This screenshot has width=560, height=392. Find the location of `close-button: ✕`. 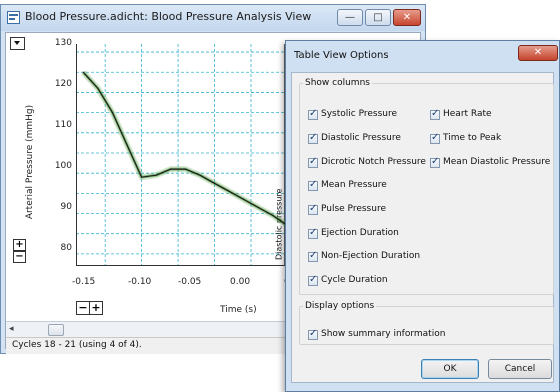

close-button: ✕ is located at coordinates (407, 17).